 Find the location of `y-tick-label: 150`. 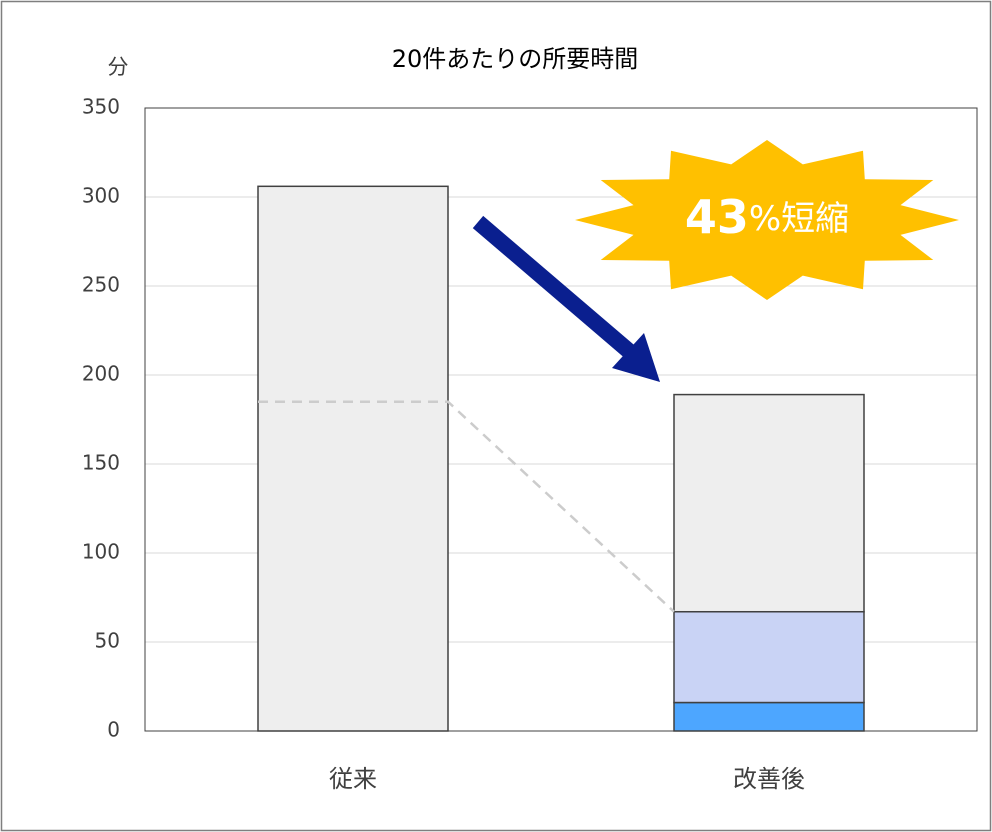

y-tick-label: 150 is located at coordinates (101, 463).